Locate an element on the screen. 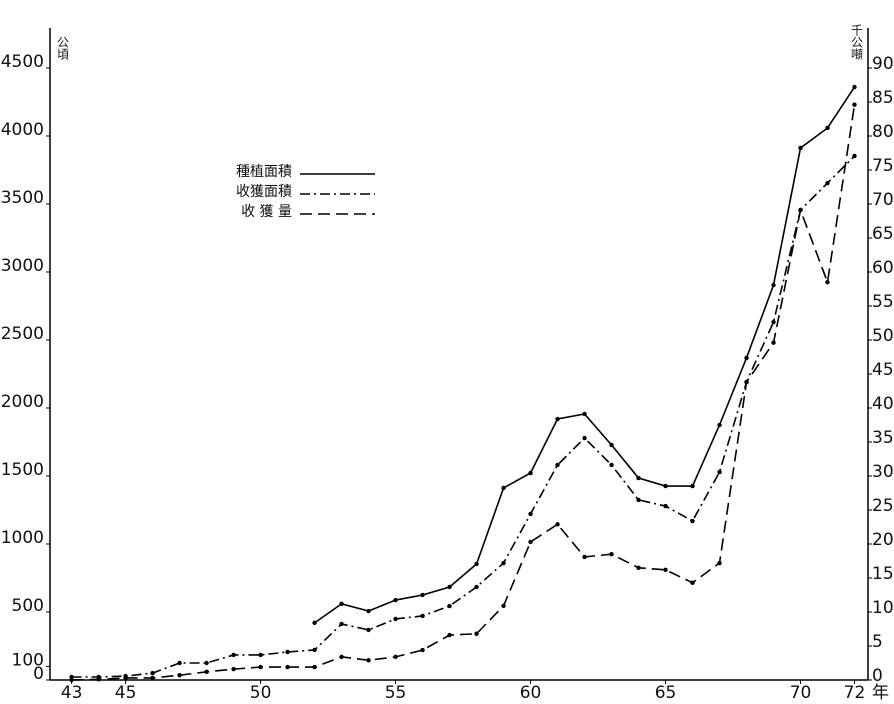 This screenshot has height=704, width=894. y-tick-label: 4500 is located at coordinates (22, 62).